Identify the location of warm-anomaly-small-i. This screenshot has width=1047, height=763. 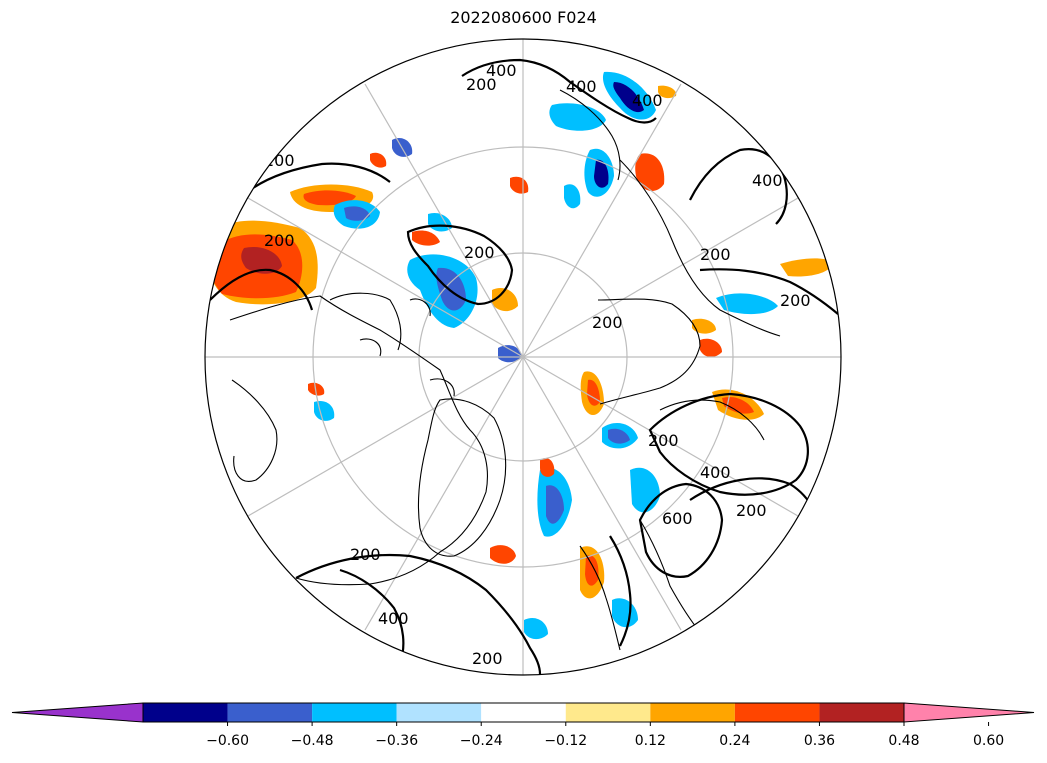
(704, 326).